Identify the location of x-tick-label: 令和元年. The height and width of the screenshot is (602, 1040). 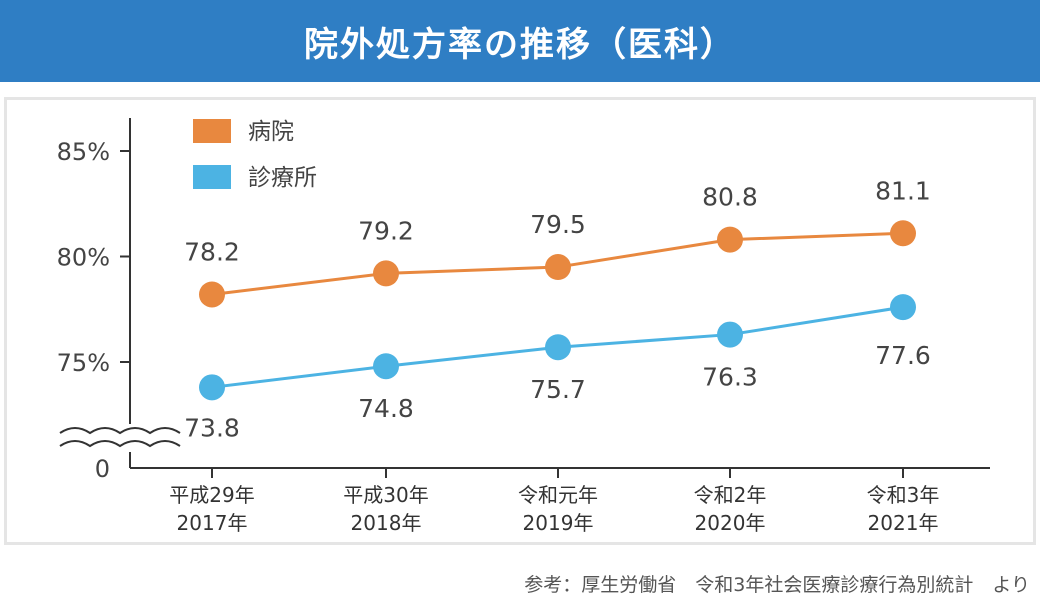
(558, 495).